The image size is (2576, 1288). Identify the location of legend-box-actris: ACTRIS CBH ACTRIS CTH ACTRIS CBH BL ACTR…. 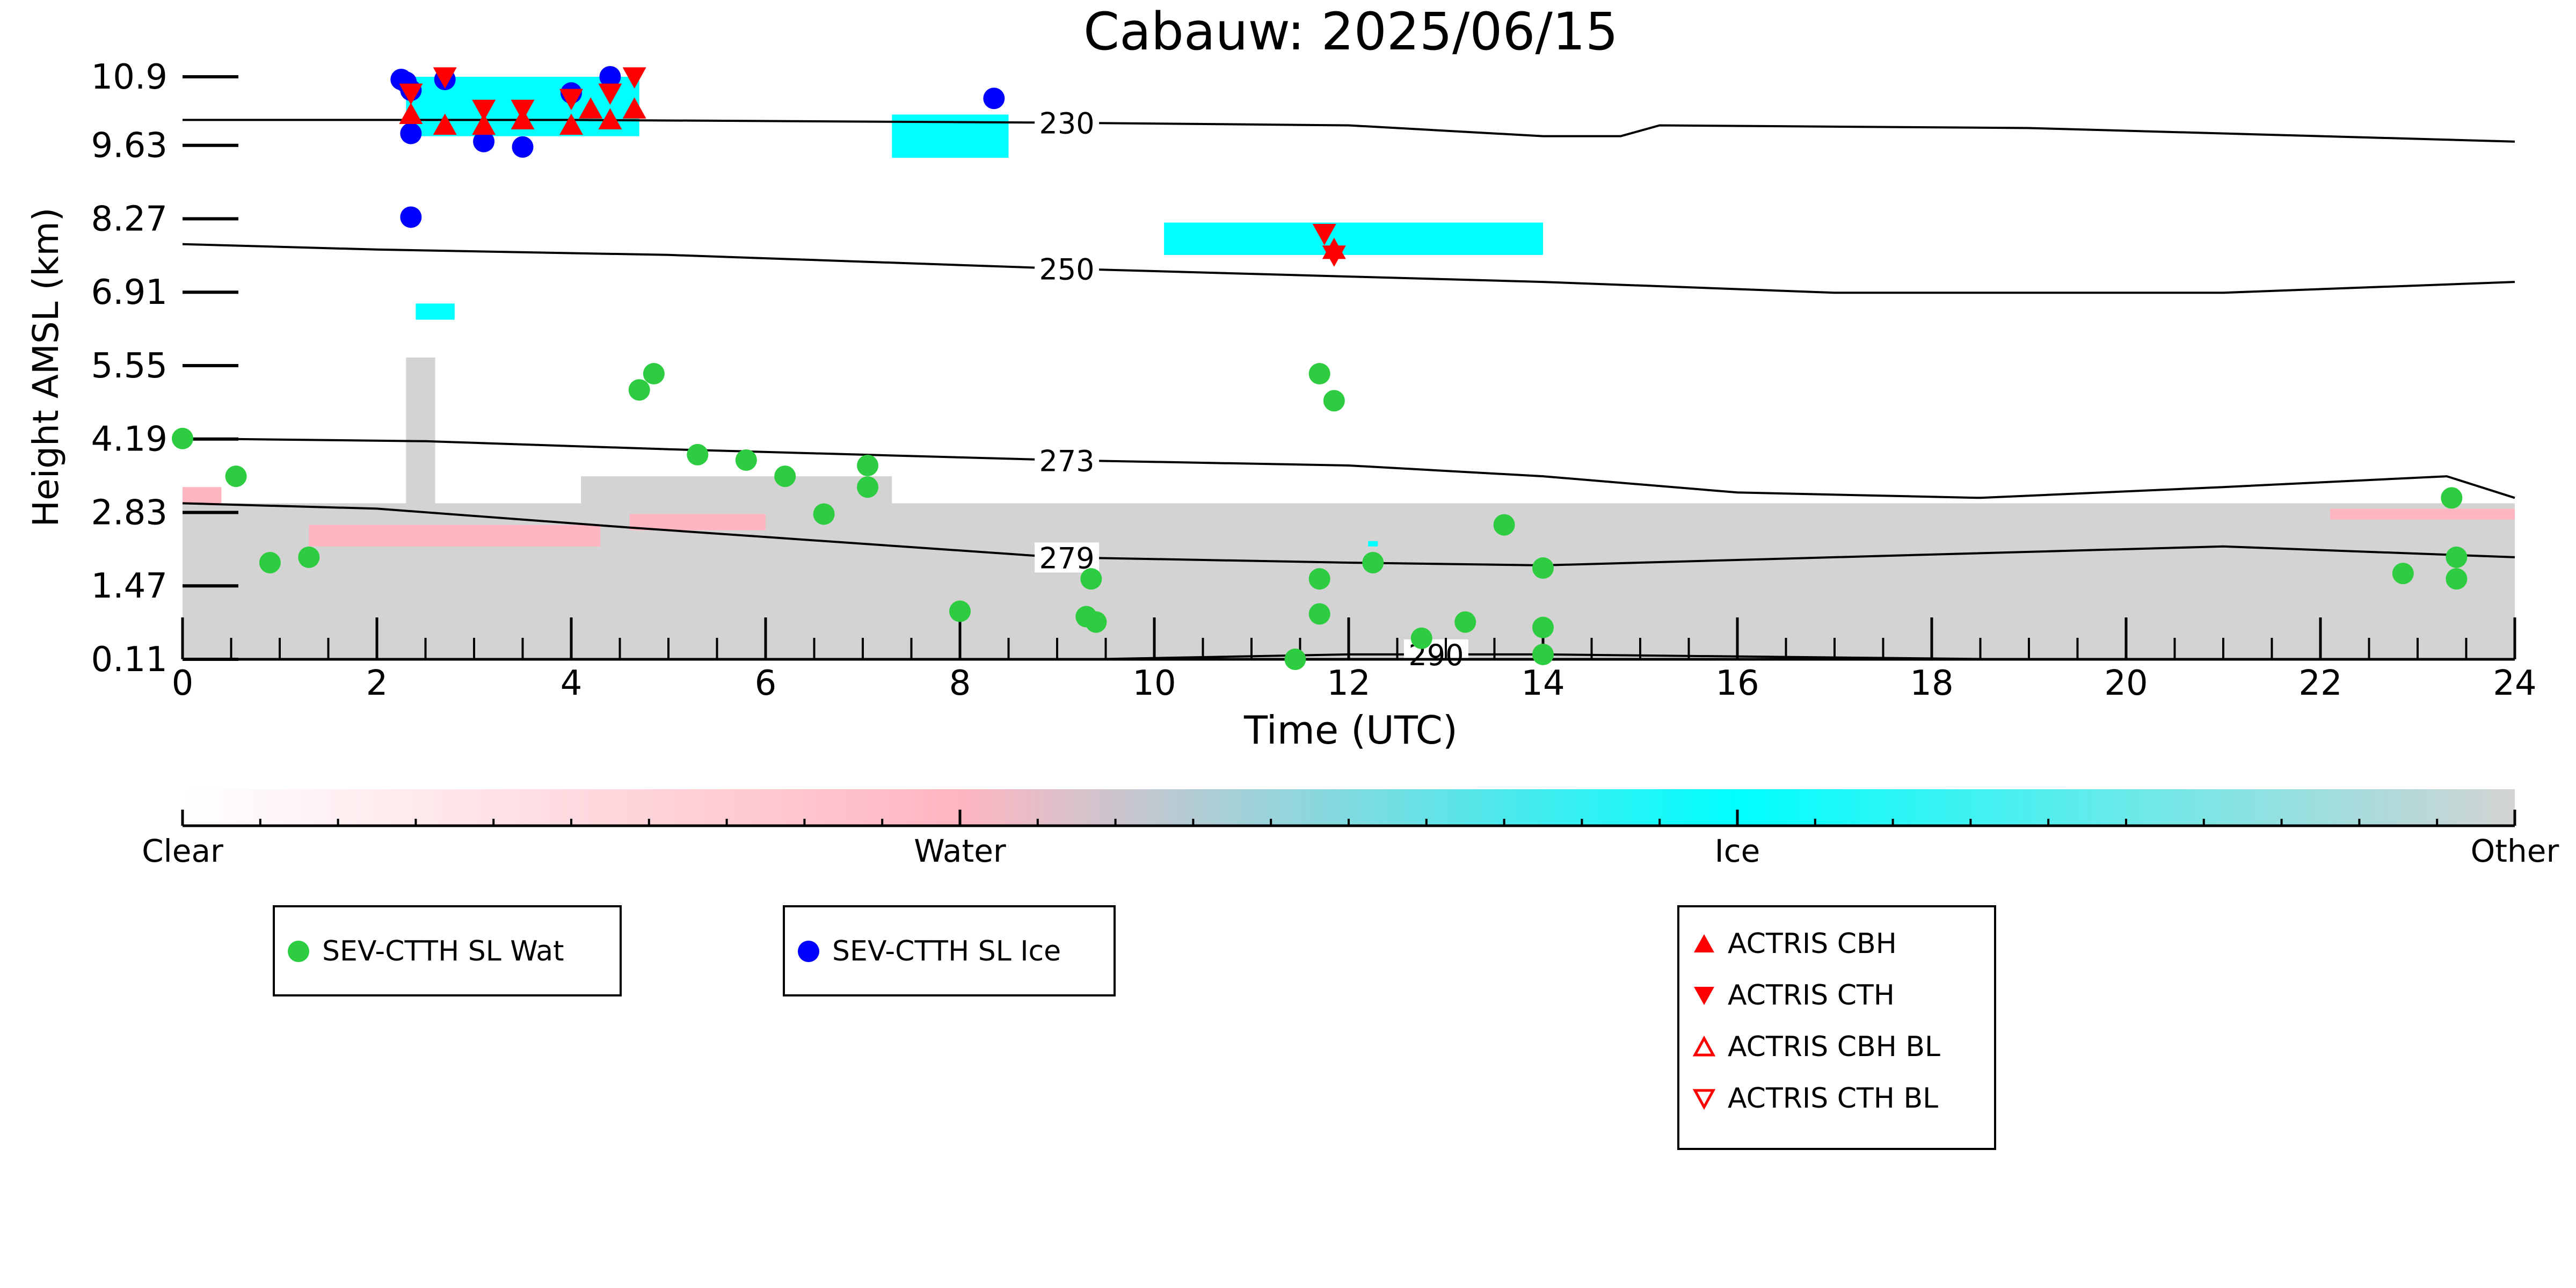
(1836, 1027).